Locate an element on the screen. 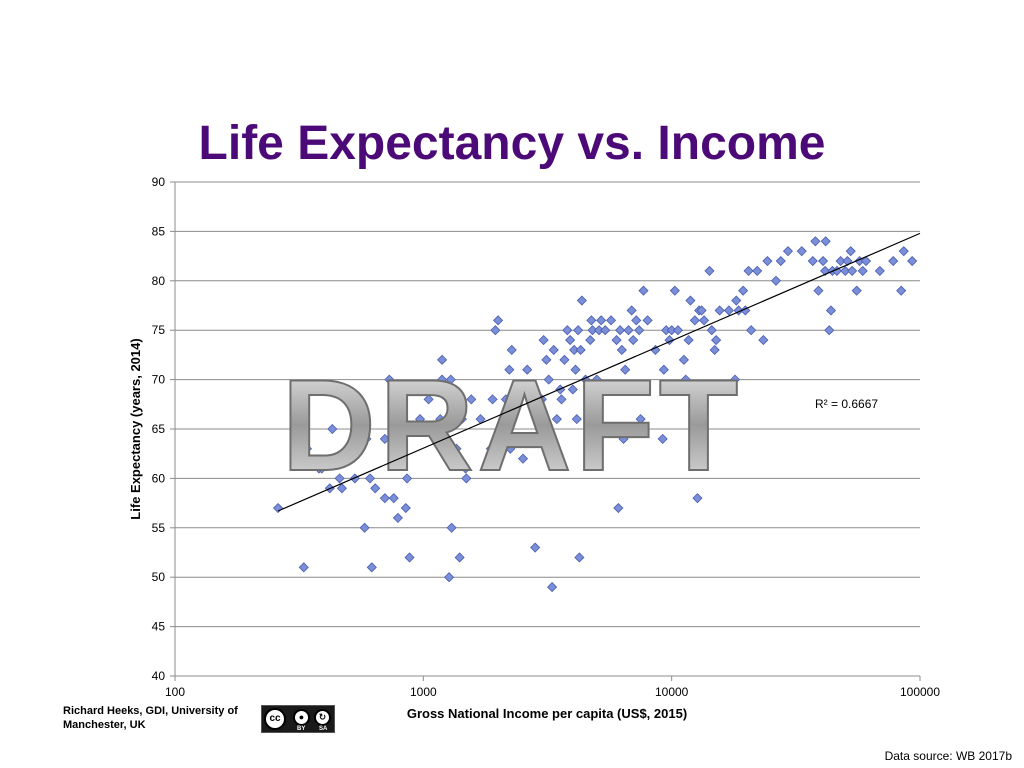 This screenshot has height=768, width=1024. y-tick-label: 60 is located at coordinates (159, 478).